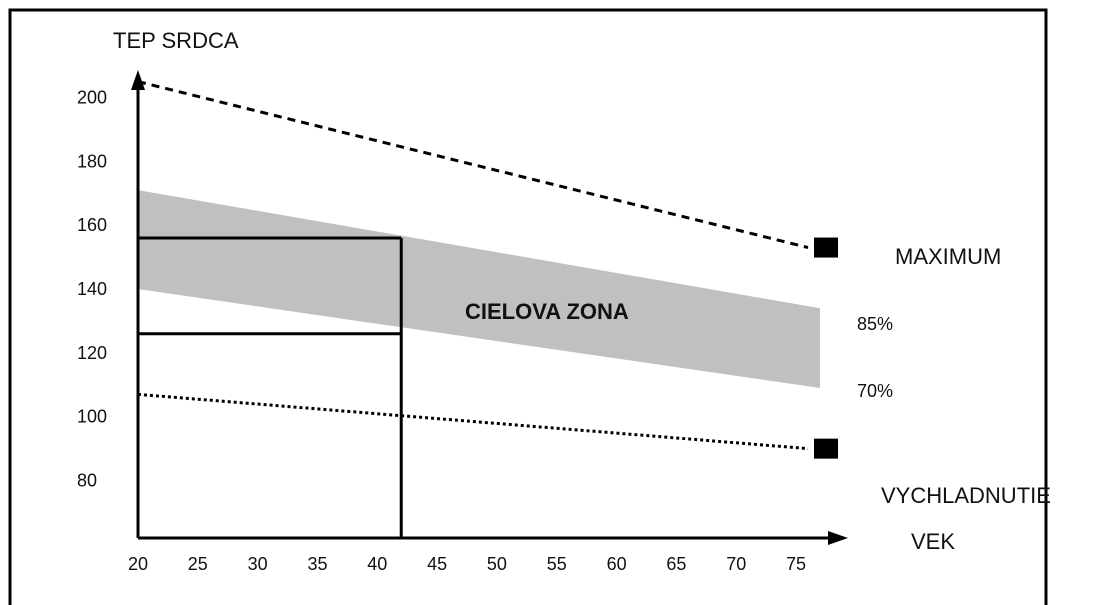 This screenshot has height=605, width=1099. What do you see at coordinates (948, 256) in the screenshot?
I see `legend-maximum: MAXIMUM` at bounding box center [948, 256].